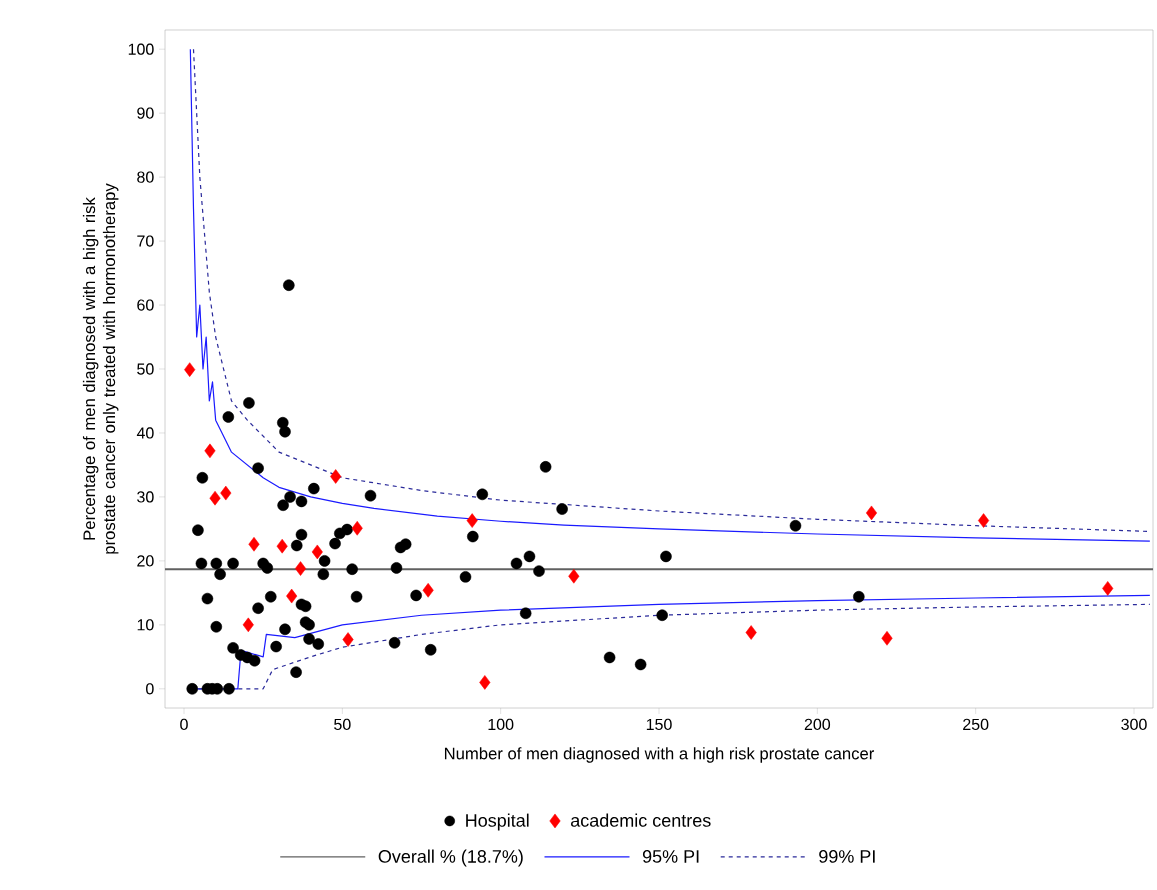 This screenshot has width=1157, height=890. Describe the element at coordinates (817, 724) in the screenshot. I see `x-tick-label: 200` at that location.